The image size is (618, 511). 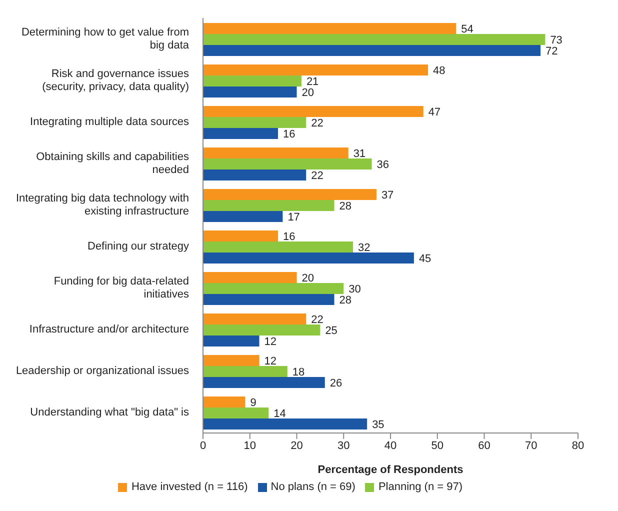 I want to click on y-tick-label: Obtaining skills and capabilities needed, so click(x=113, y=163).